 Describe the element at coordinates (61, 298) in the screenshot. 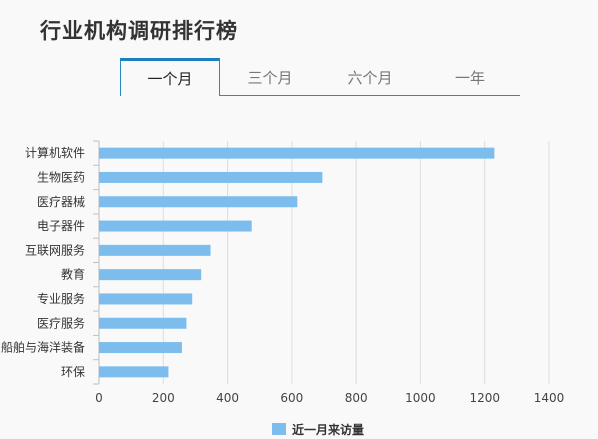

I see `category-label: 专业服务` at that location.